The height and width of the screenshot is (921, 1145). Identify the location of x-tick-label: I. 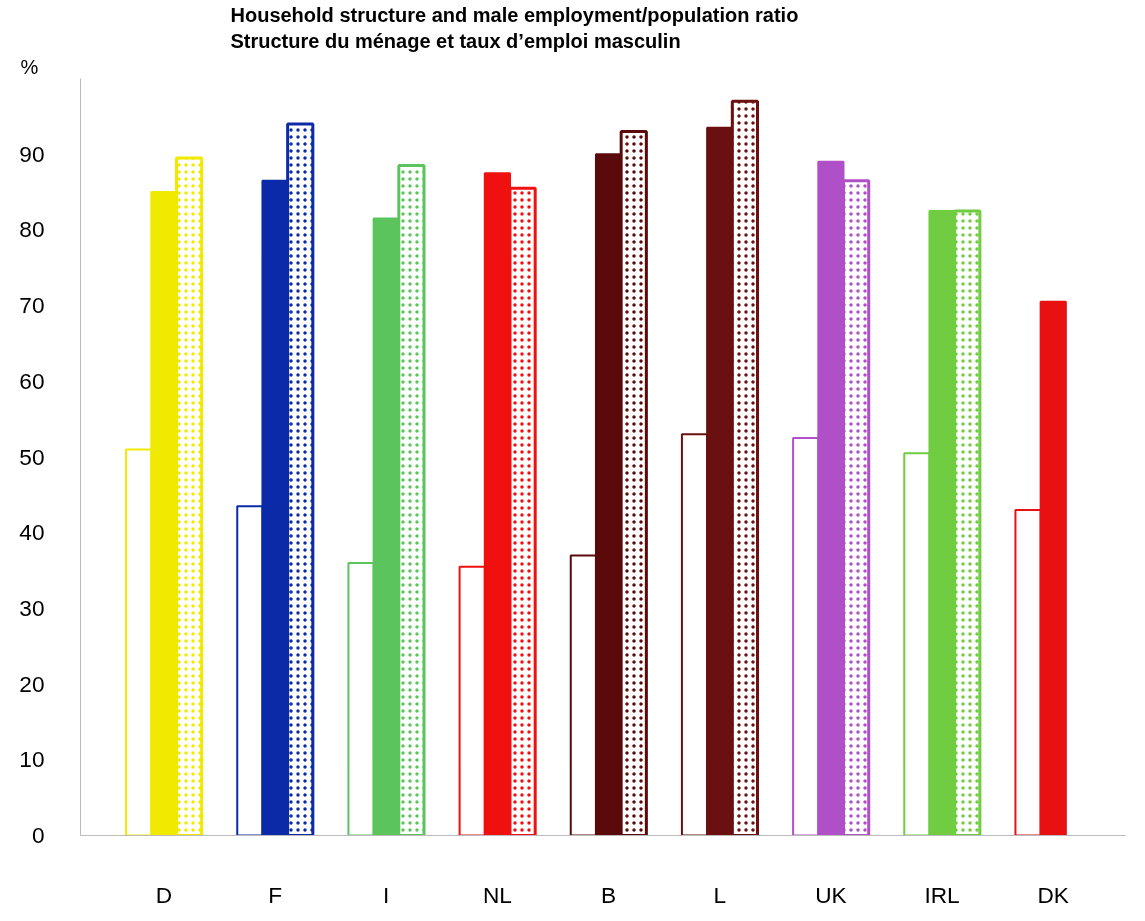
(386, 894).